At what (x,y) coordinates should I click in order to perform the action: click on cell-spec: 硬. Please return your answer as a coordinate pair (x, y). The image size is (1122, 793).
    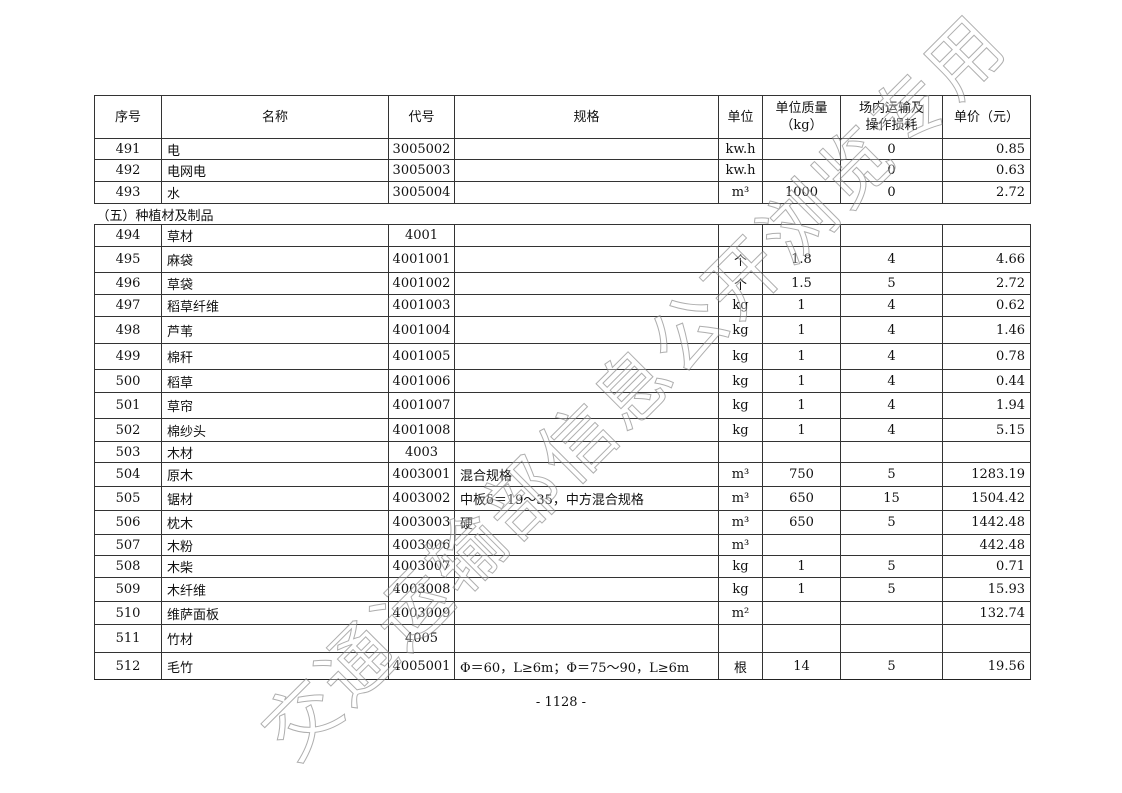
    Looking at the image, I should click on (586, 522).